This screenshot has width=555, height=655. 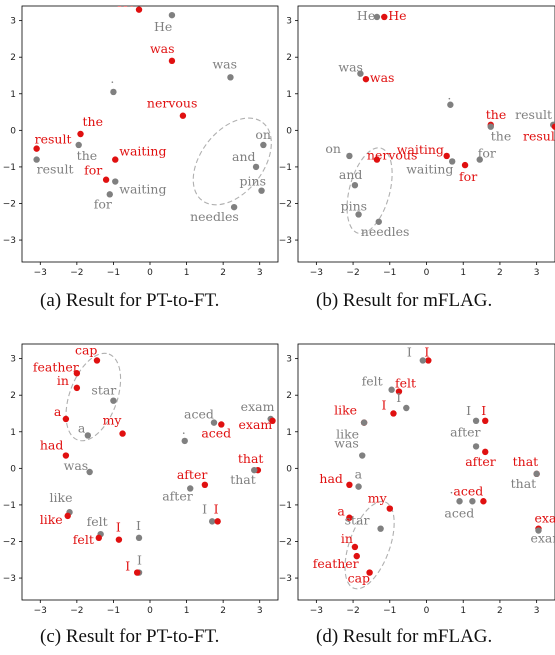 What do you see at coordinates (244, 156) in the screenshot?
I see `point-label: and` at bounding box center [244, 156].